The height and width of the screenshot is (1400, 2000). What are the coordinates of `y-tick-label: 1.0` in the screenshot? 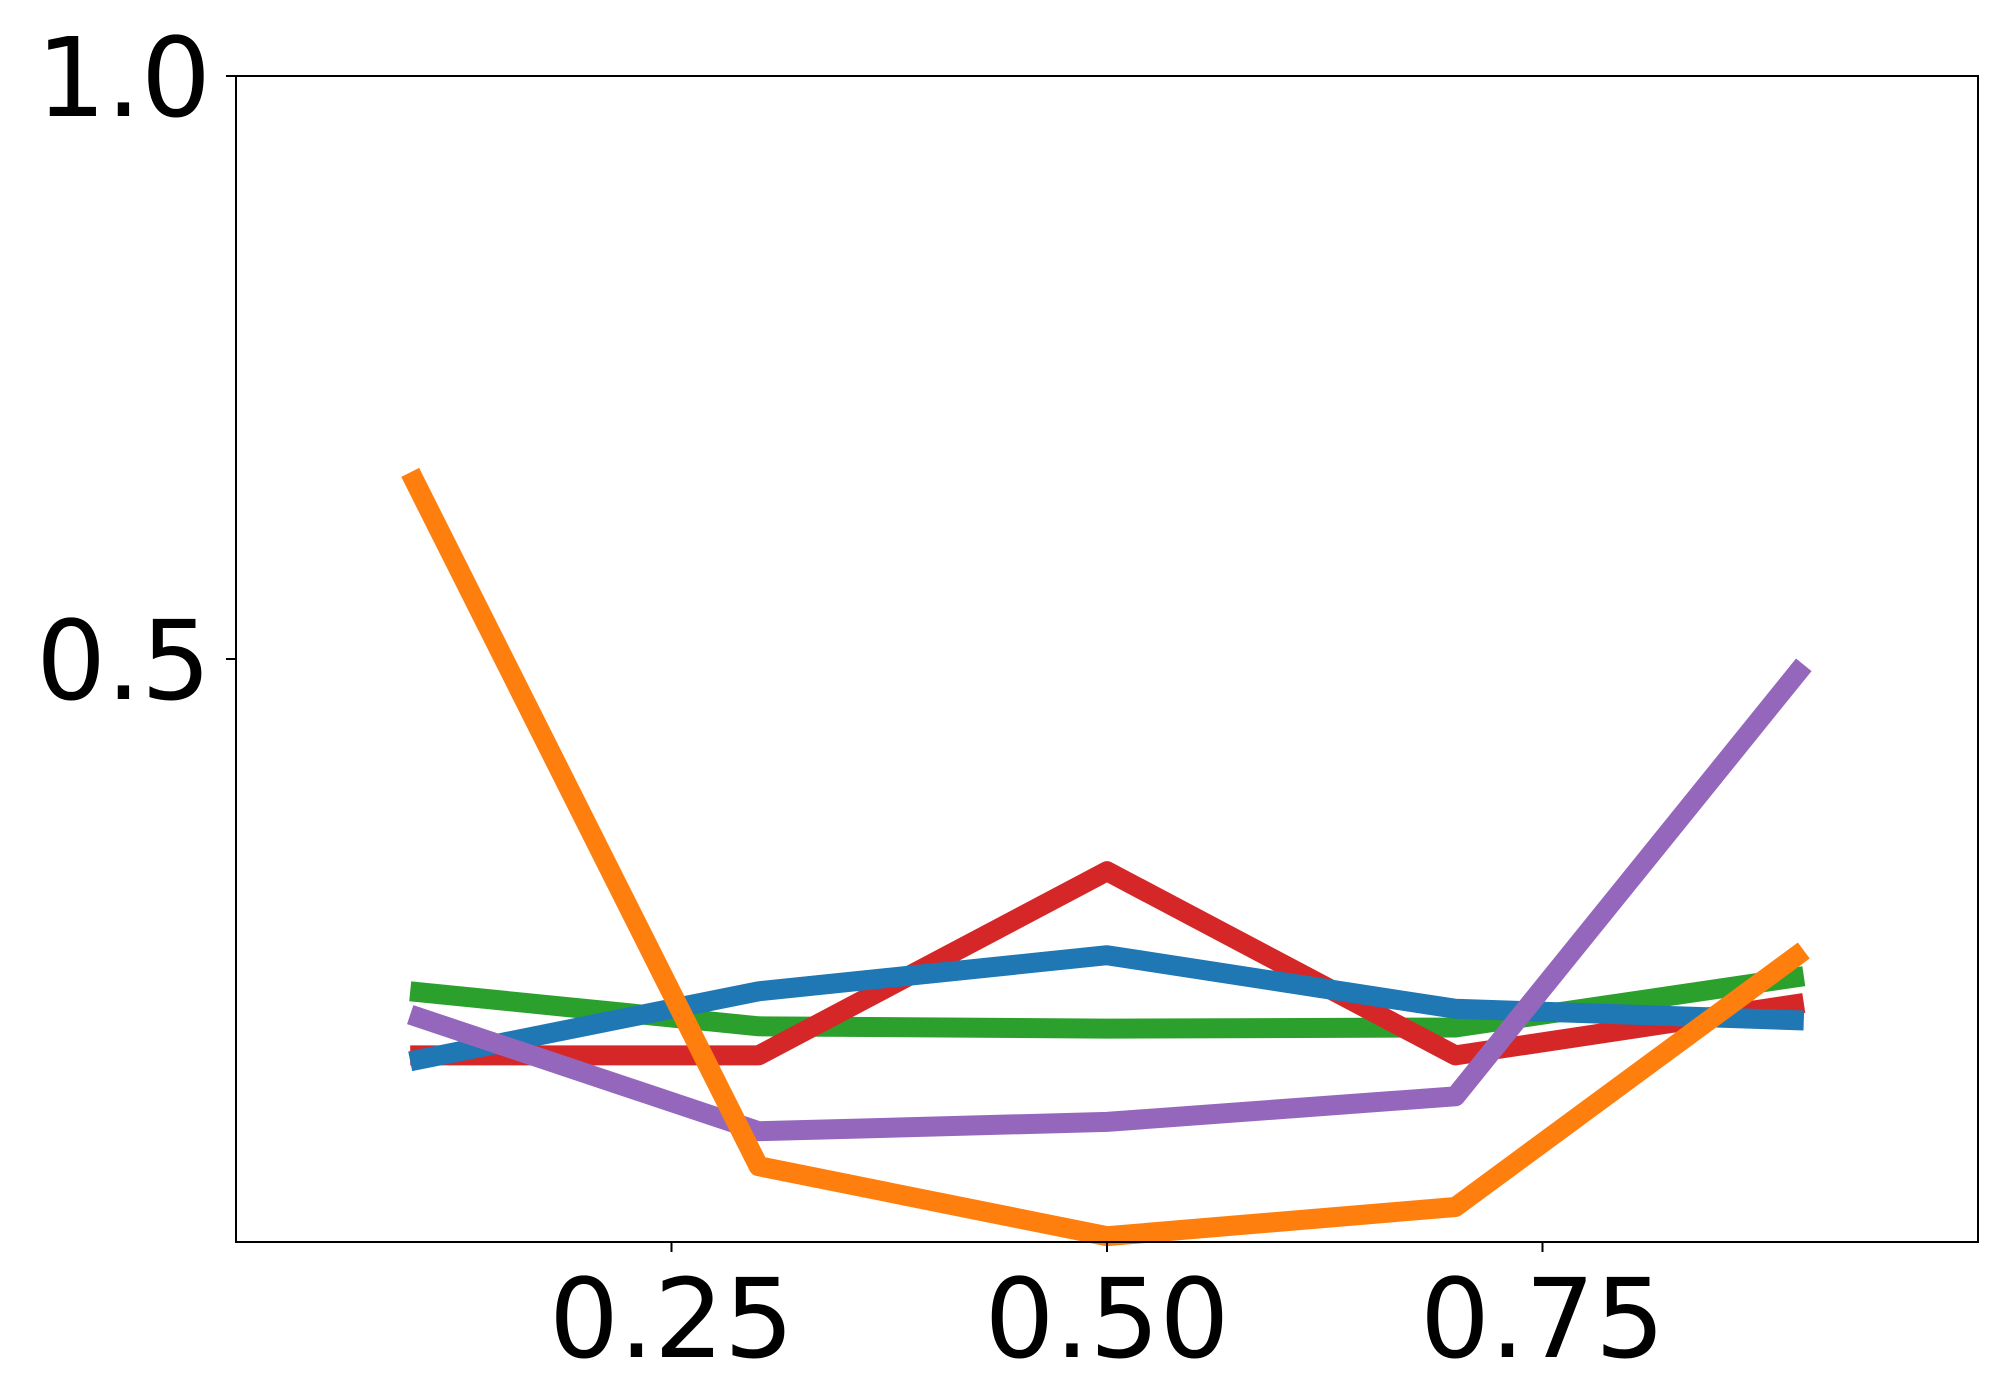 It's located at (123, 78).